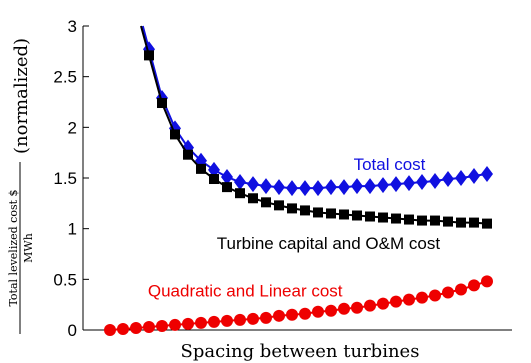  I want to click on annotation-label: Turbine capital and O&M cost, so click(329, 243).